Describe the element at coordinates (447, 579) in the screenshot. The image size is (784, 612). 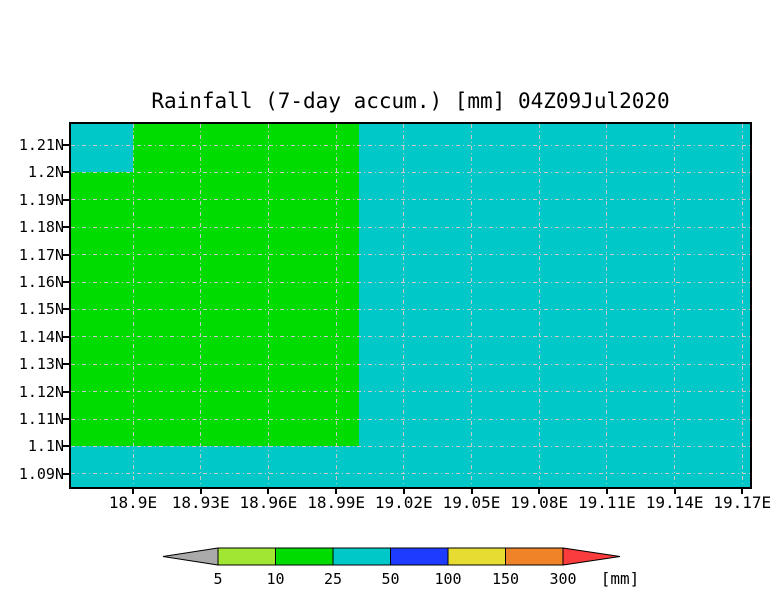
I see `colorbar-tick-label: 100` at that location.